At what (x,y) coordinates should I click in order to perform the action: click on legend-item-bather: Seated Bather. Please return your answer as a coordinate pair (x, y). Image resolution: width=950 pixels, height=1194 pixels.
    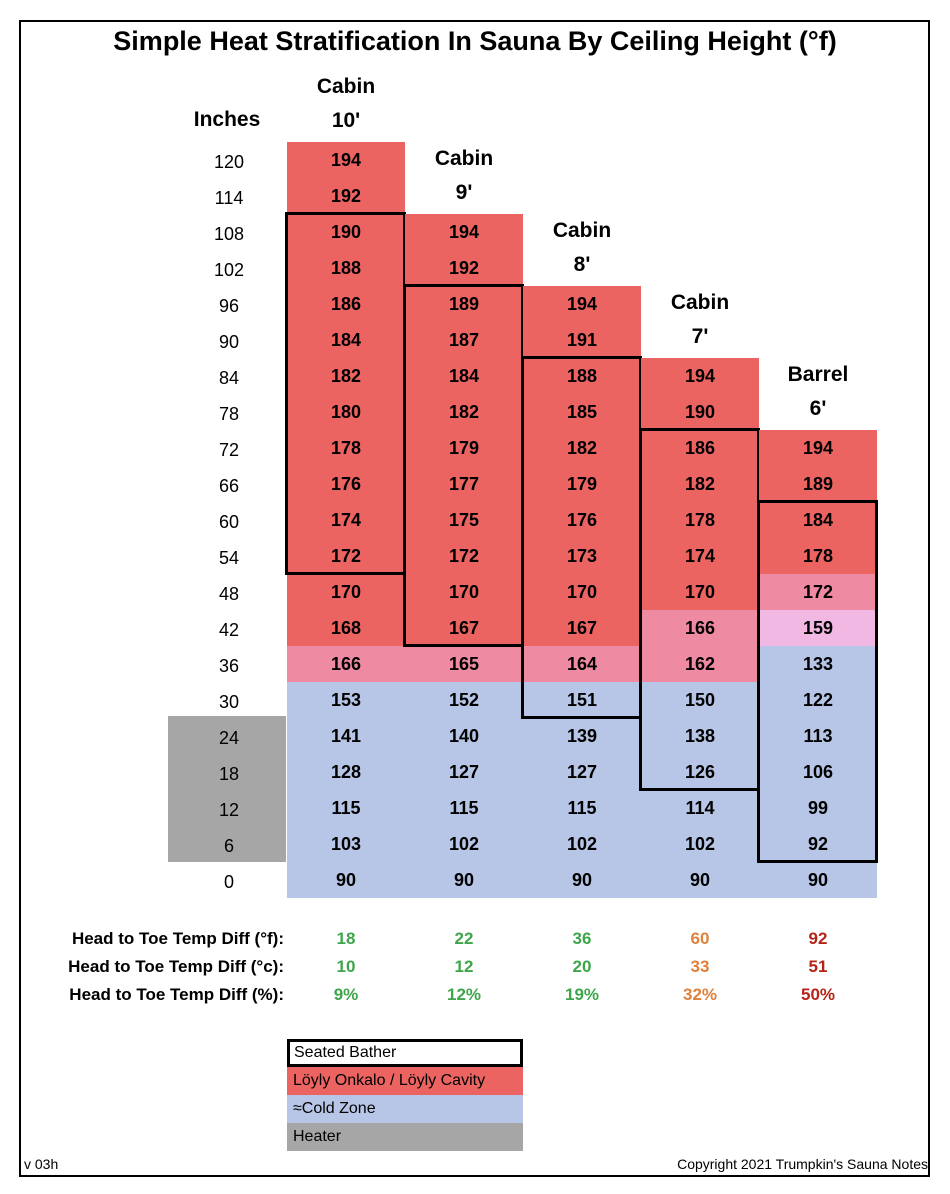
    Looking at the image, I should click on (405, 1053).